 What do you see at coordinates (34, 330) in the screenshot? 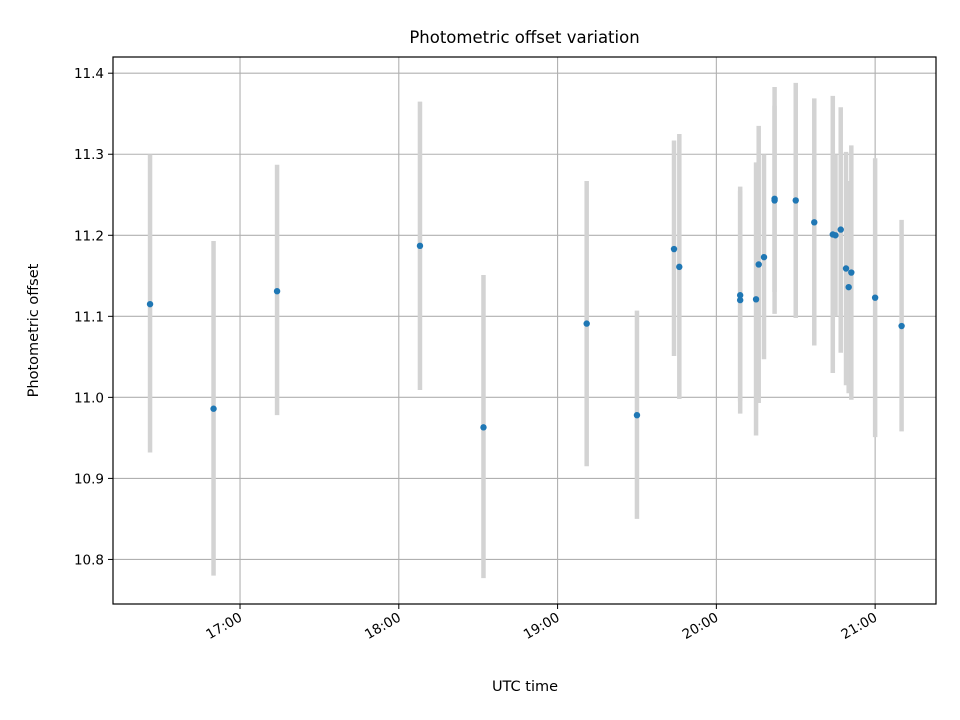
I see `y-axis-label: Photometric offset` at bounding box center [34, 330].